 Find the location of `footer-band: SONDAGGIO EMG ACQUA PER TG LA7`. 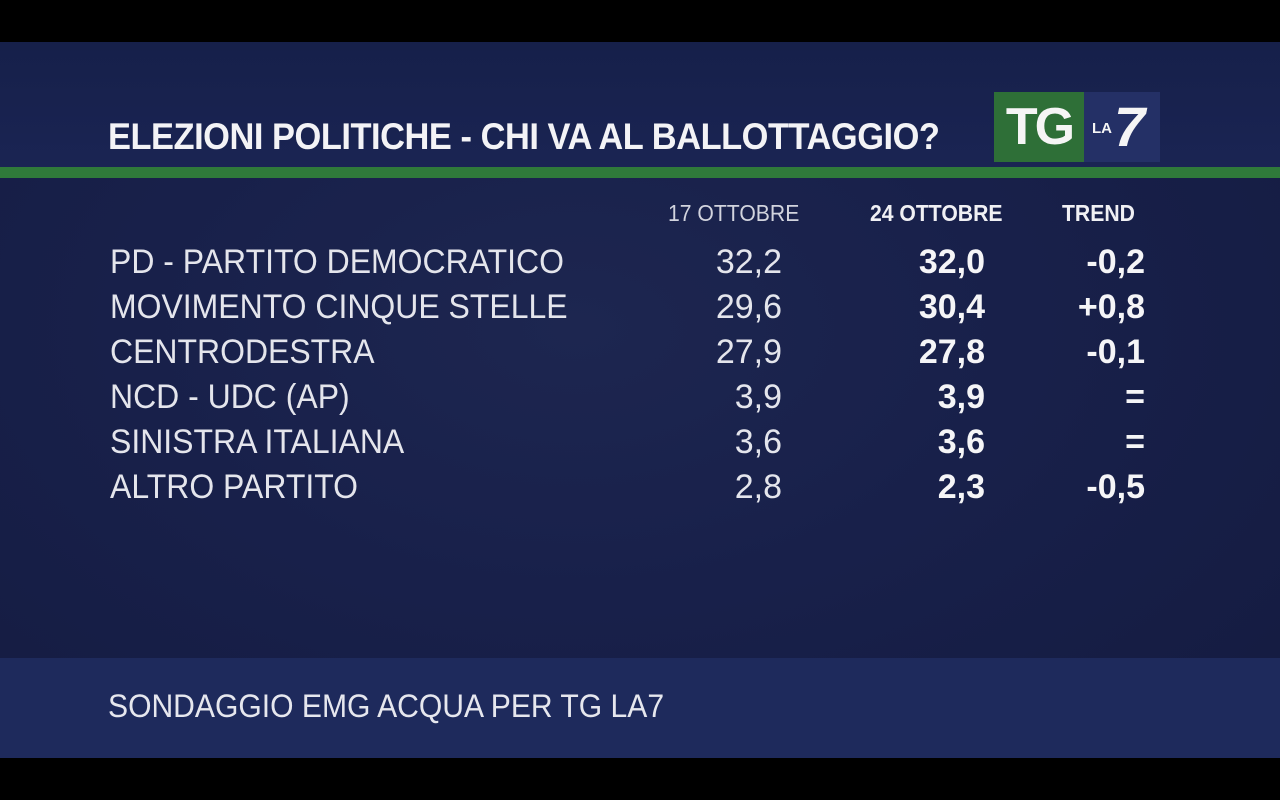

footer-band: SONDAGGIO EMG ACQUA PER TG LA7 is located at coordinates (640, 708).